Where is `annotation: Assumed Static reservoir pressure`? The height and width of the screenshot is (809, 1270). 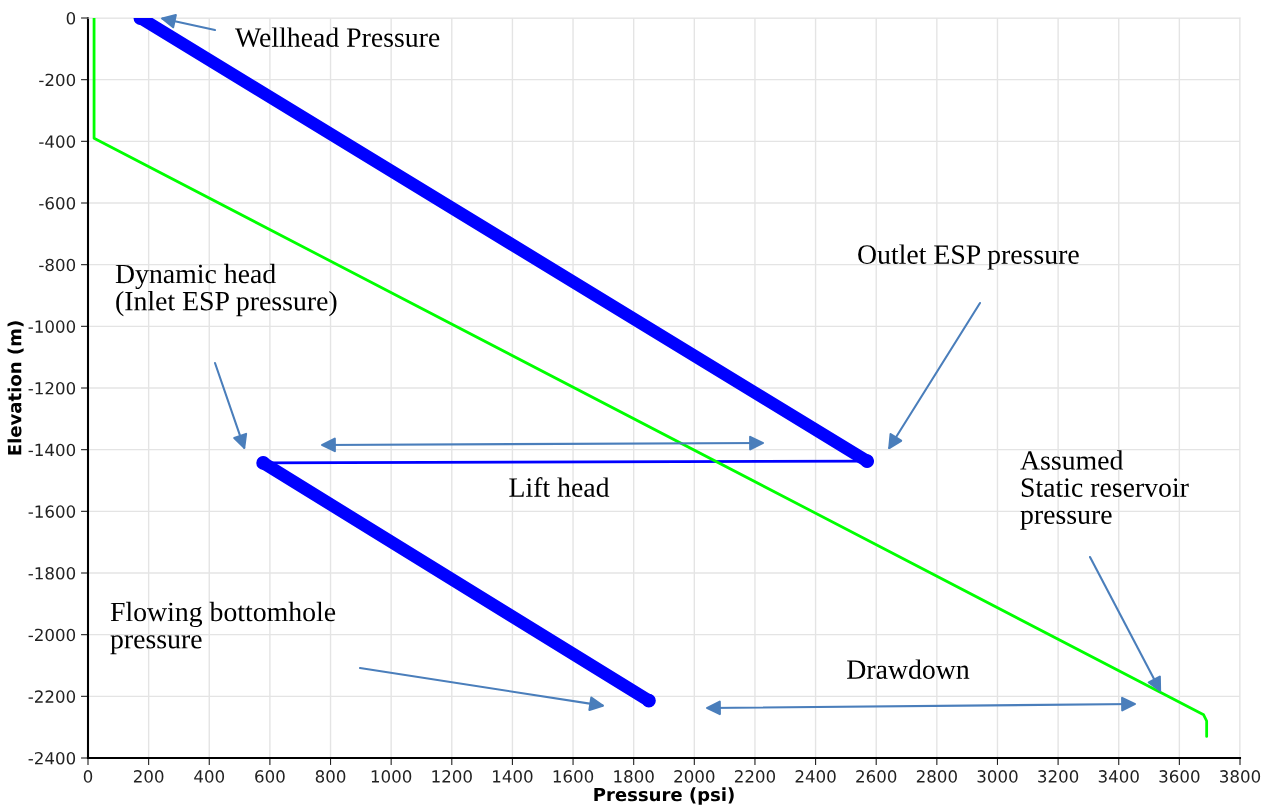 annotation: Assumed Static reservoir pressure is located at coordinates (1104, 490).